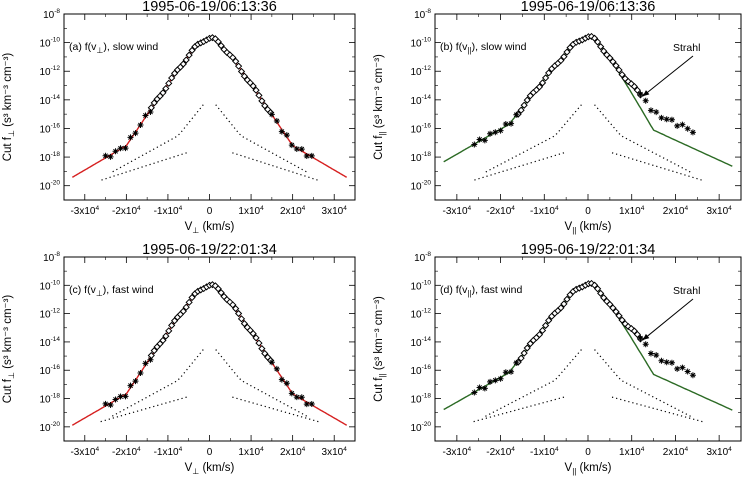 The height and width of the screenshot is (488, 747). Describe the element at coordinates (209, 7) in the screenshot. I see `chart-title: 1995-06-19/06:13:36` at that location.